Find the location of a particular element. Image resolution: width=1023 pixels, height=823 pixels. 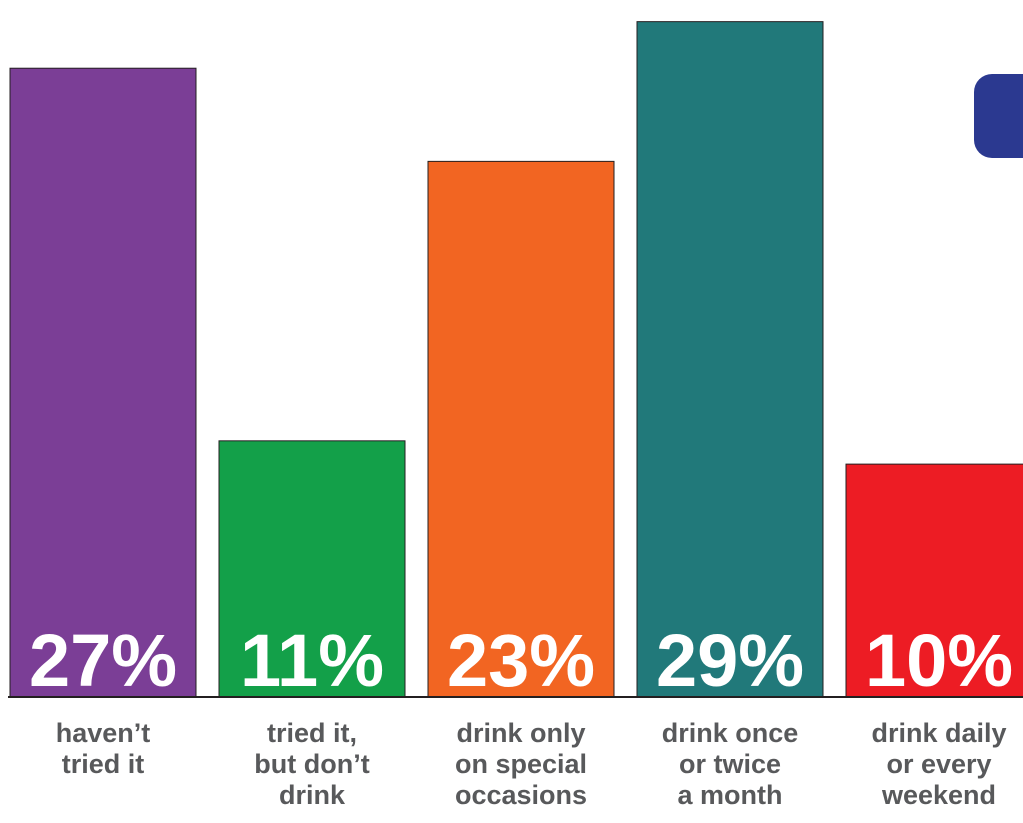

bar-value-label-3: 23% is located at coordinates (521, 659).